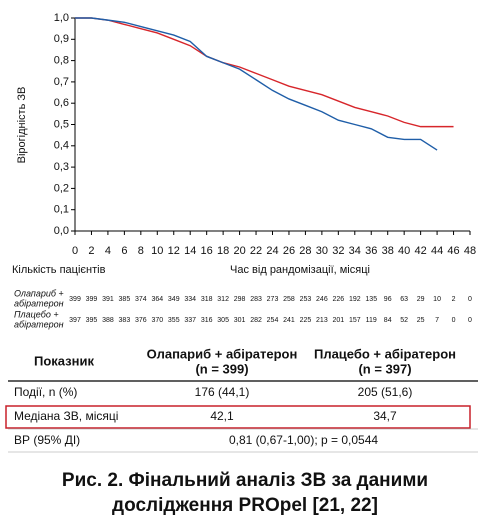  I want to click on x-axis-title: Час від рандомізації, місяці, so click(300, 270).